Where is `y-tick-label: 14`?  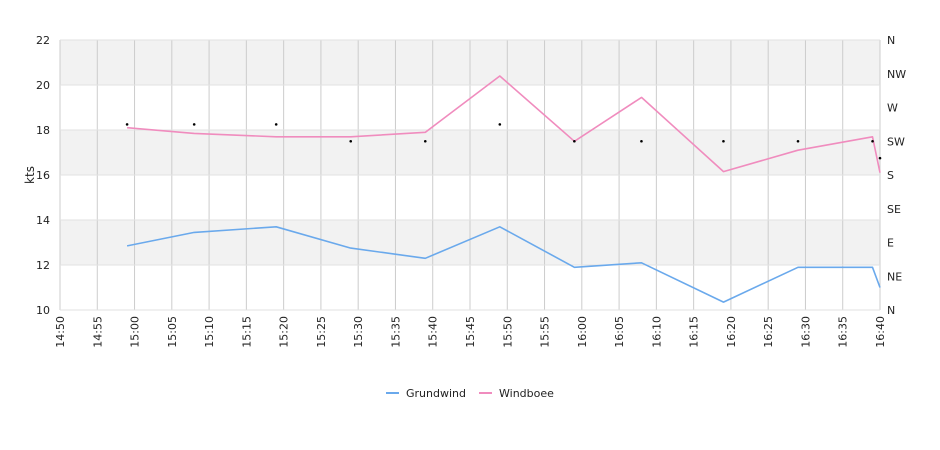
y-tick-label: 14 is located at coordinates (43, 220).